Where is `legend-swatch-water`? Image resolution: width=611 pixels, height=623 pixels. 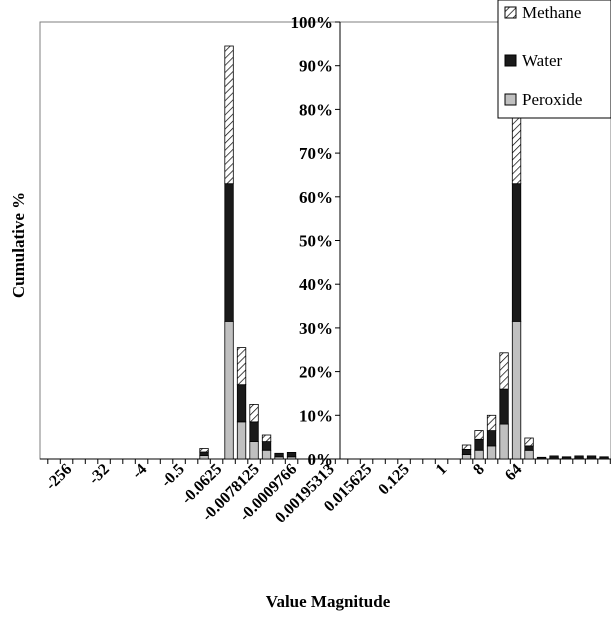
legend-swatch-water is located at coordinates (510, 60).